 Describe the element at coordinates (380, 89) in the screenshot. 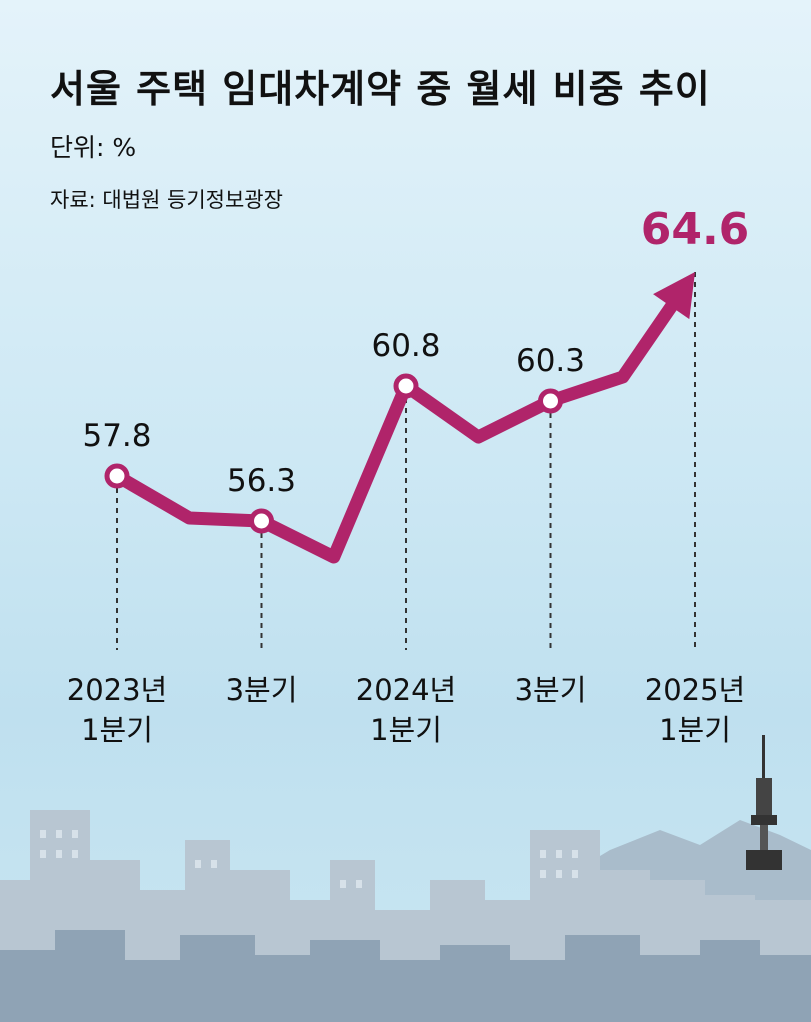

I see `chart-title: 서울 주택 임대차계약 중 월세 비중 추이` at that location.